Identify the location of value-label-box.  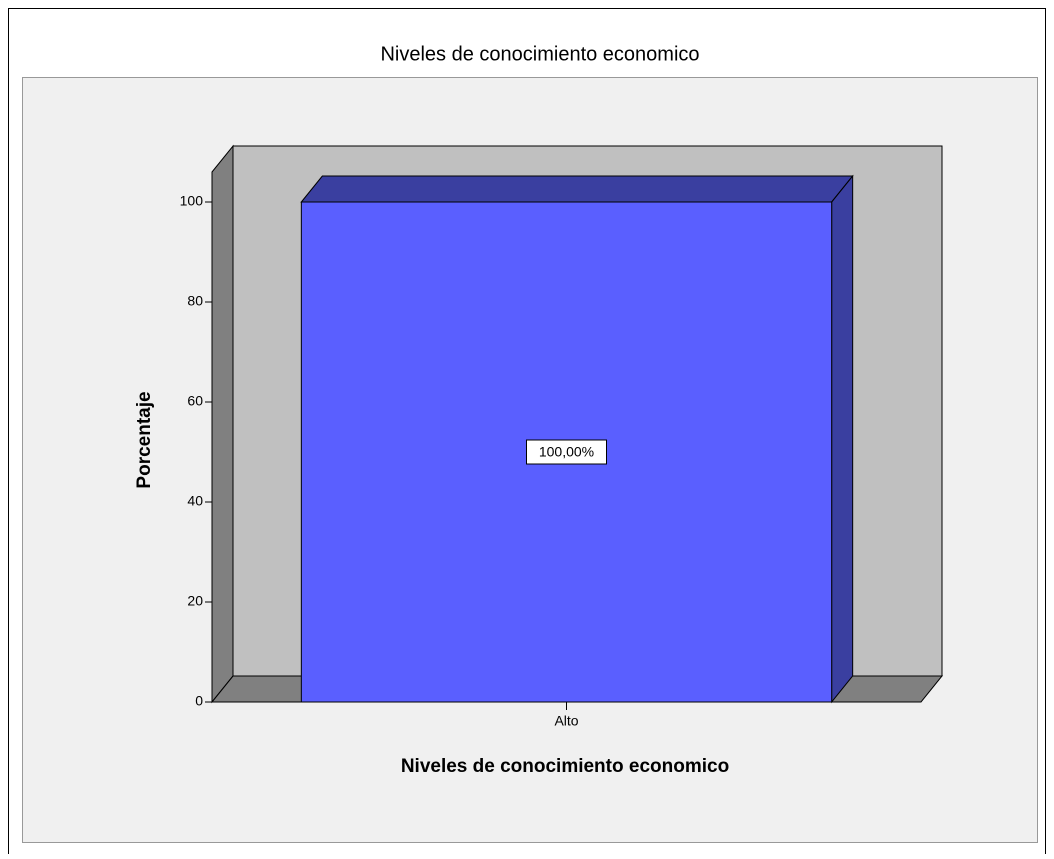
(566, 452).